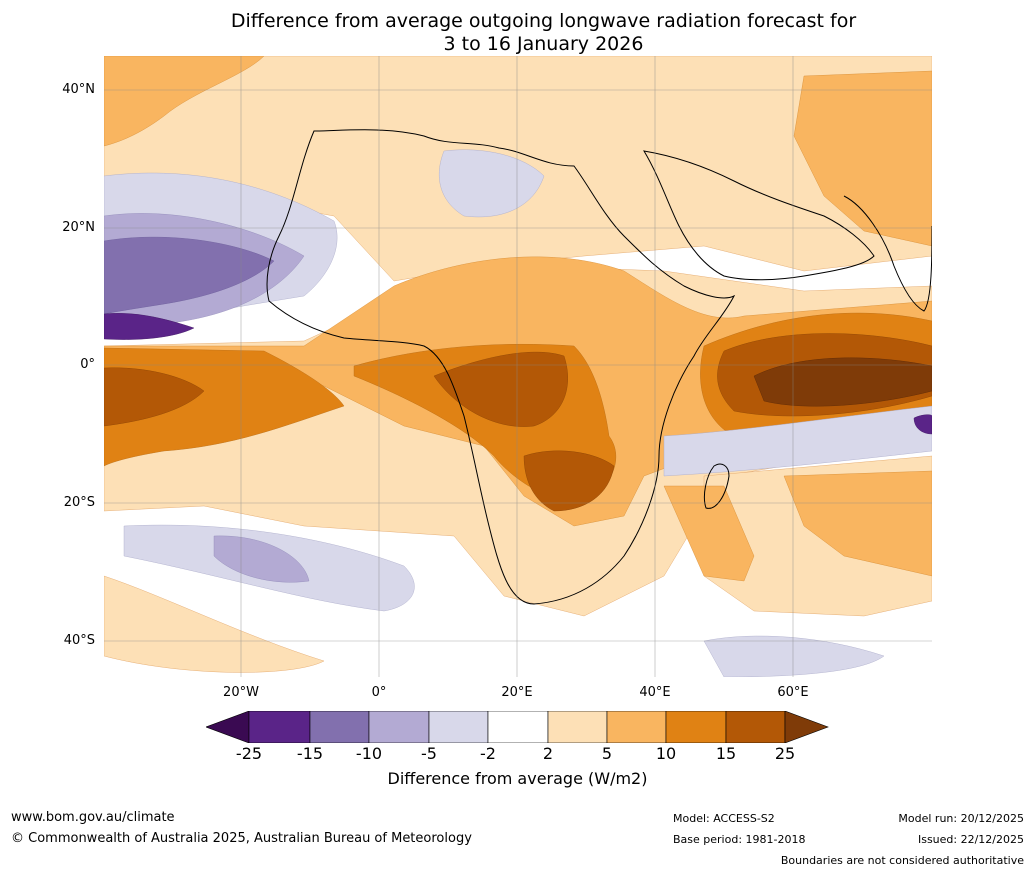 This screenshot has width=1035, height=873. What do you see at coordinates (569, 481) in the screenshot?
I see `anomaly-core-brown-zambia` at bounding box center [569, 481].